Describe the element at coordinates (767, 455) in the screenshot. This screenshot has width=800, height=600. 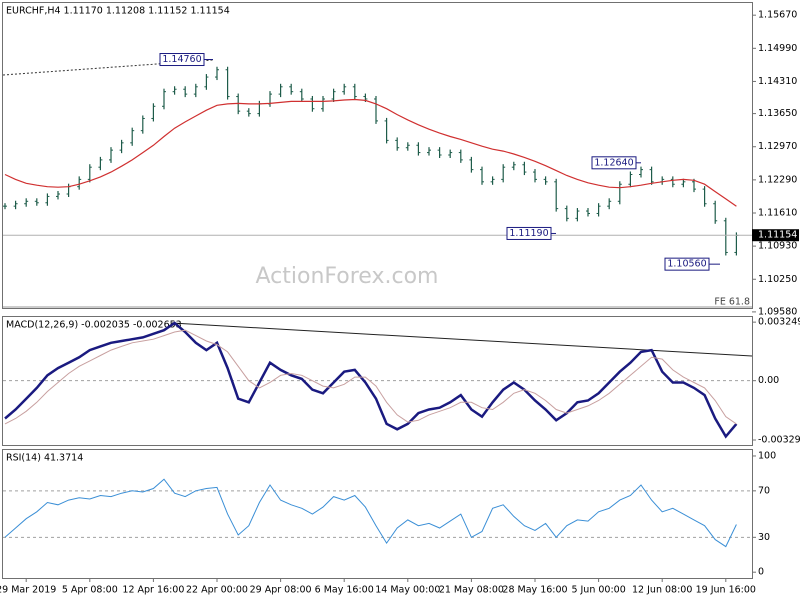
I see `y-tick-label: 100` at that location.